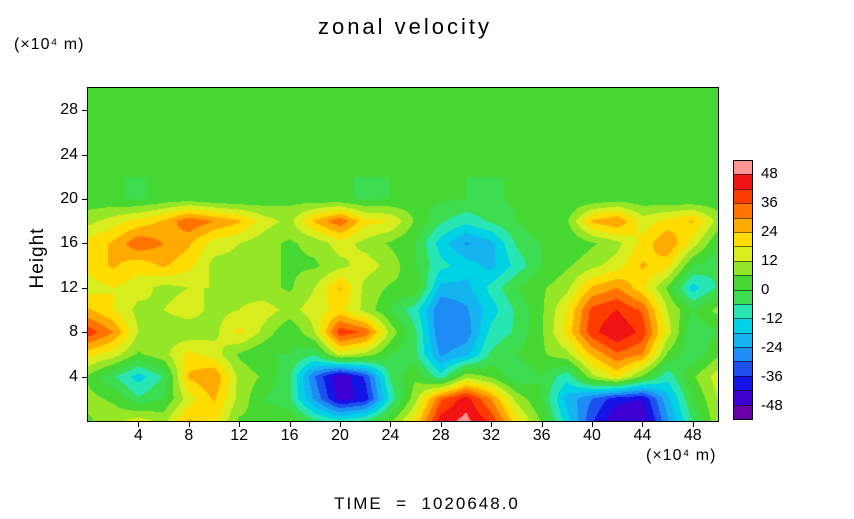  I want to click on colorbar, so click(743, 290).